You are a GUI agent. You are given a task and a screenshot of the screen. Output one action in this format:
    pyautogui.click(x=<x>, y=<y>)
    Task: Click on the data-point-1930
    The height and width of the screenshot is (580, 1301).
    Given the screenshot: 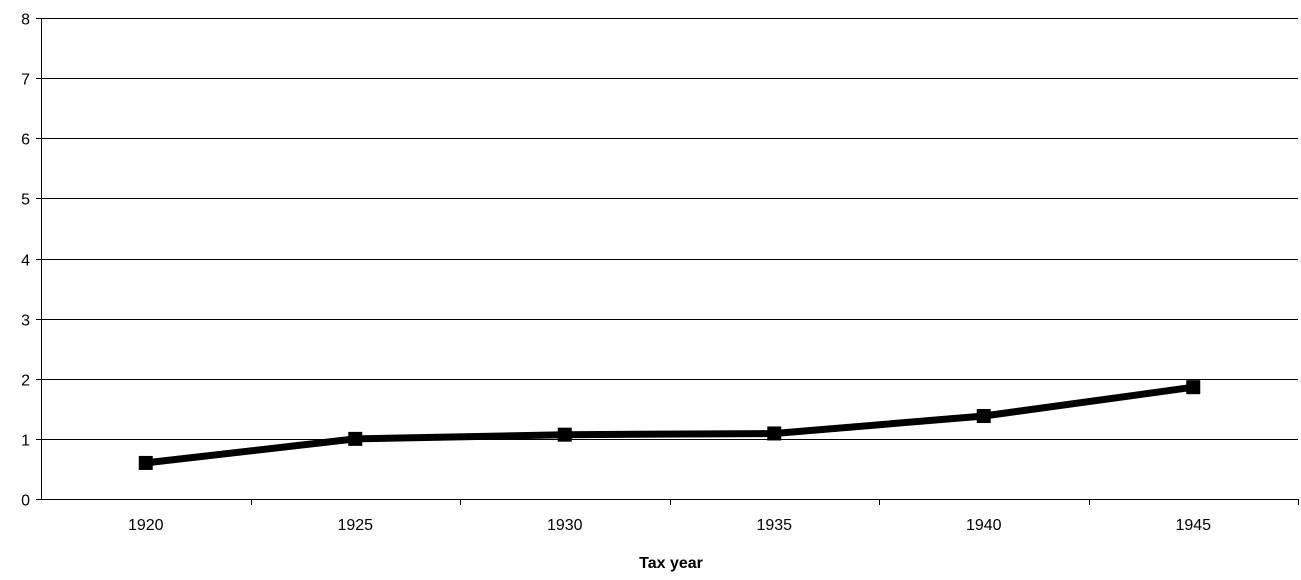 What is the action you would take?
    pyautogui.click(x=564, y=434)
    